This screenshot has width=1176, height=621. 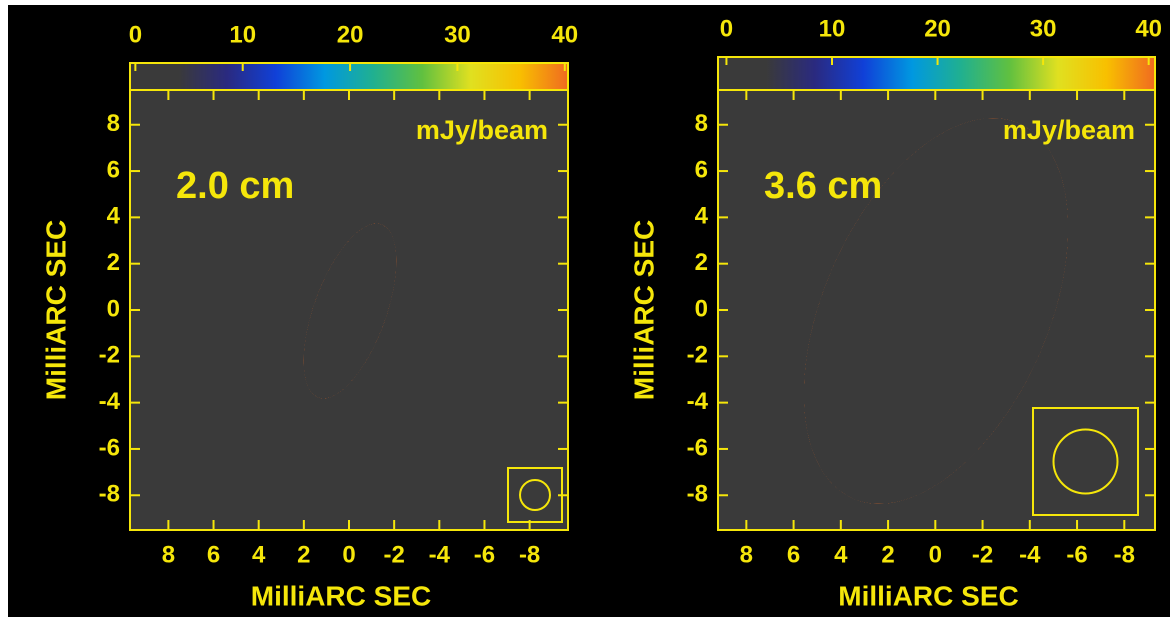 I want to click on wavelength-label: 2.0 cm, so click(x=235, y=186).